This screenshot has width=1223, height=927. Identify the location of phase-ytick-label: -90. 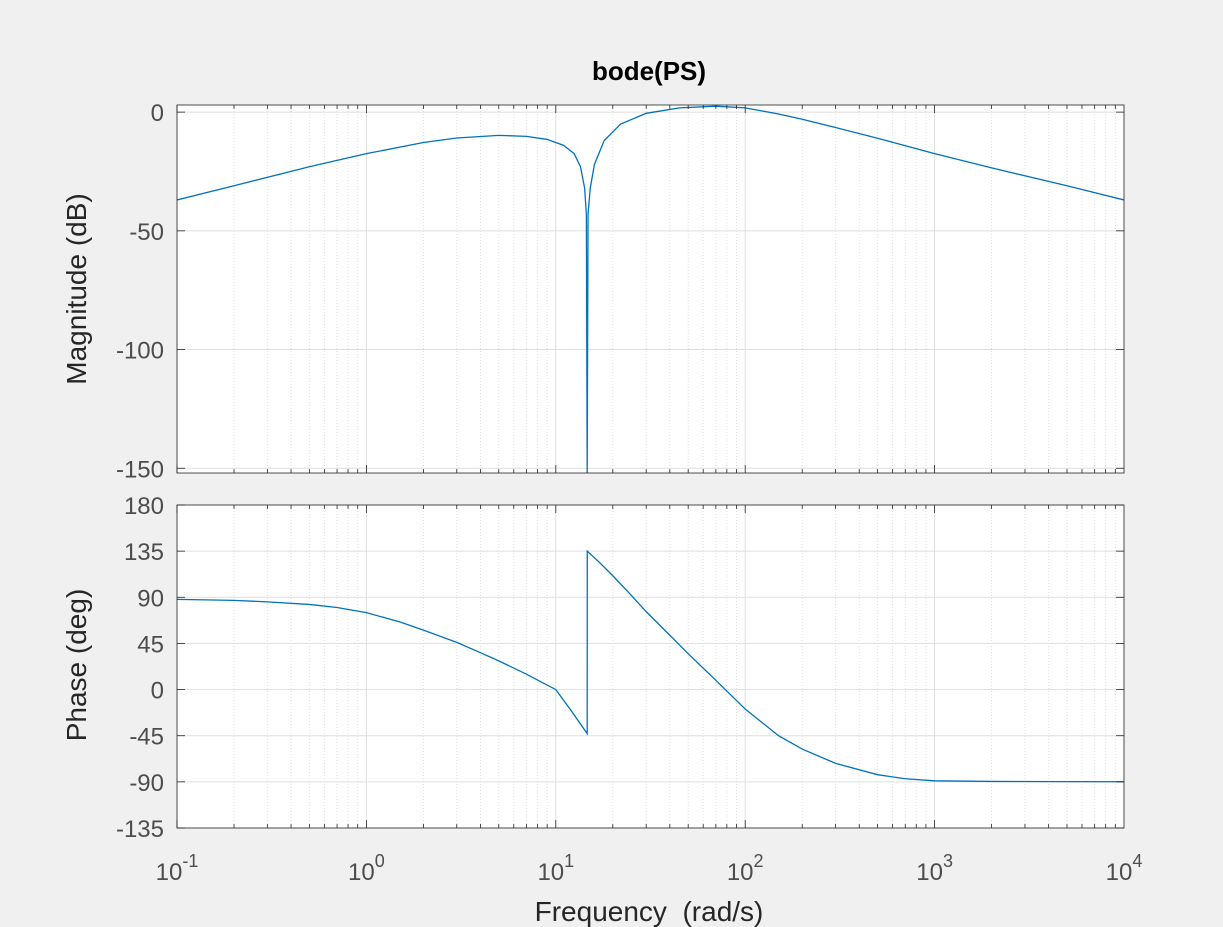
(146, 783).